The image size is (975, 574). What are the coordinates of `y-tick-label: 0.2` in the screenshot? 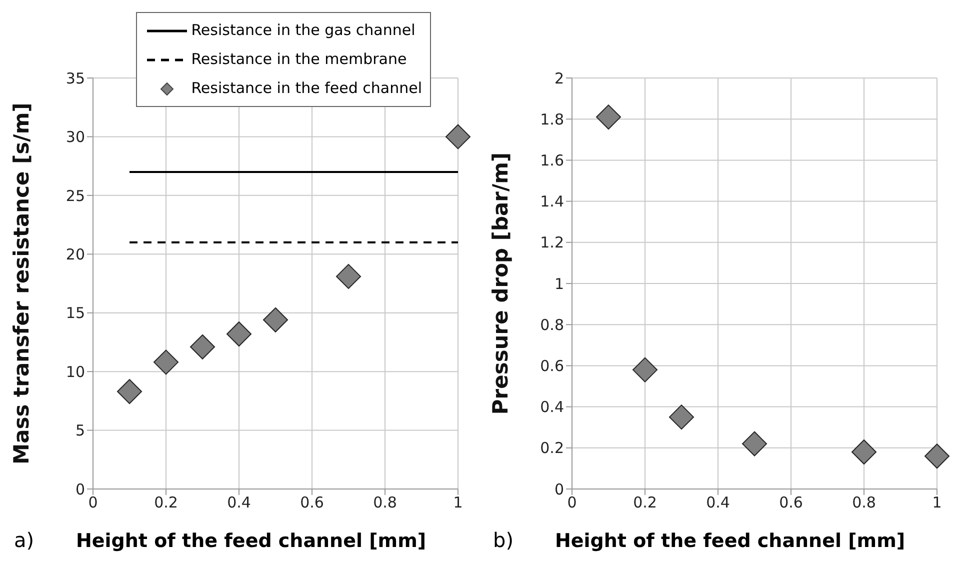 It's located at (552, 448).